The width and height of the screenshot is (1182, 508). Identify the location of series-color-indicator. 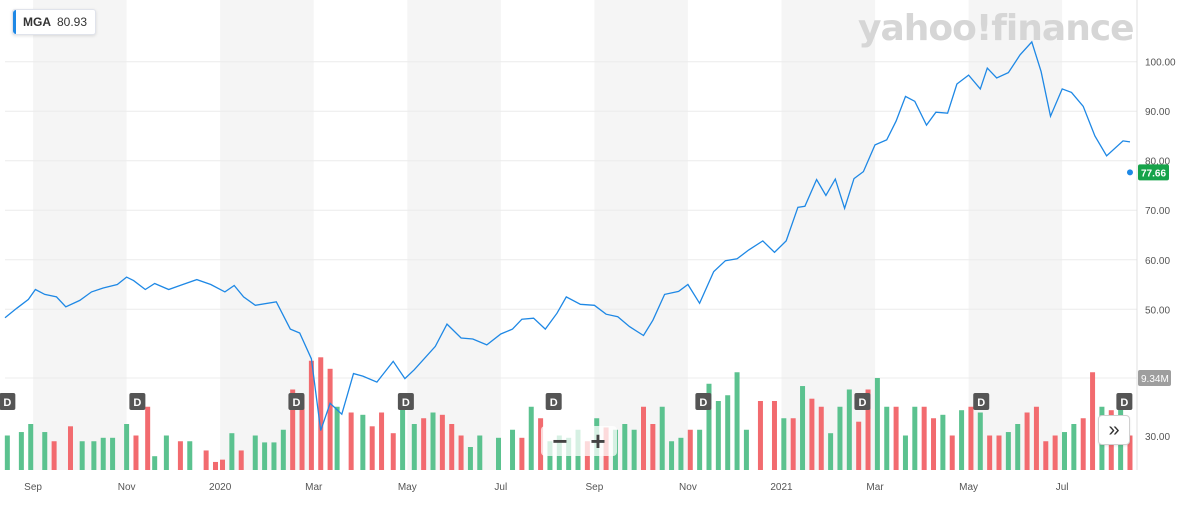
(14, 22).